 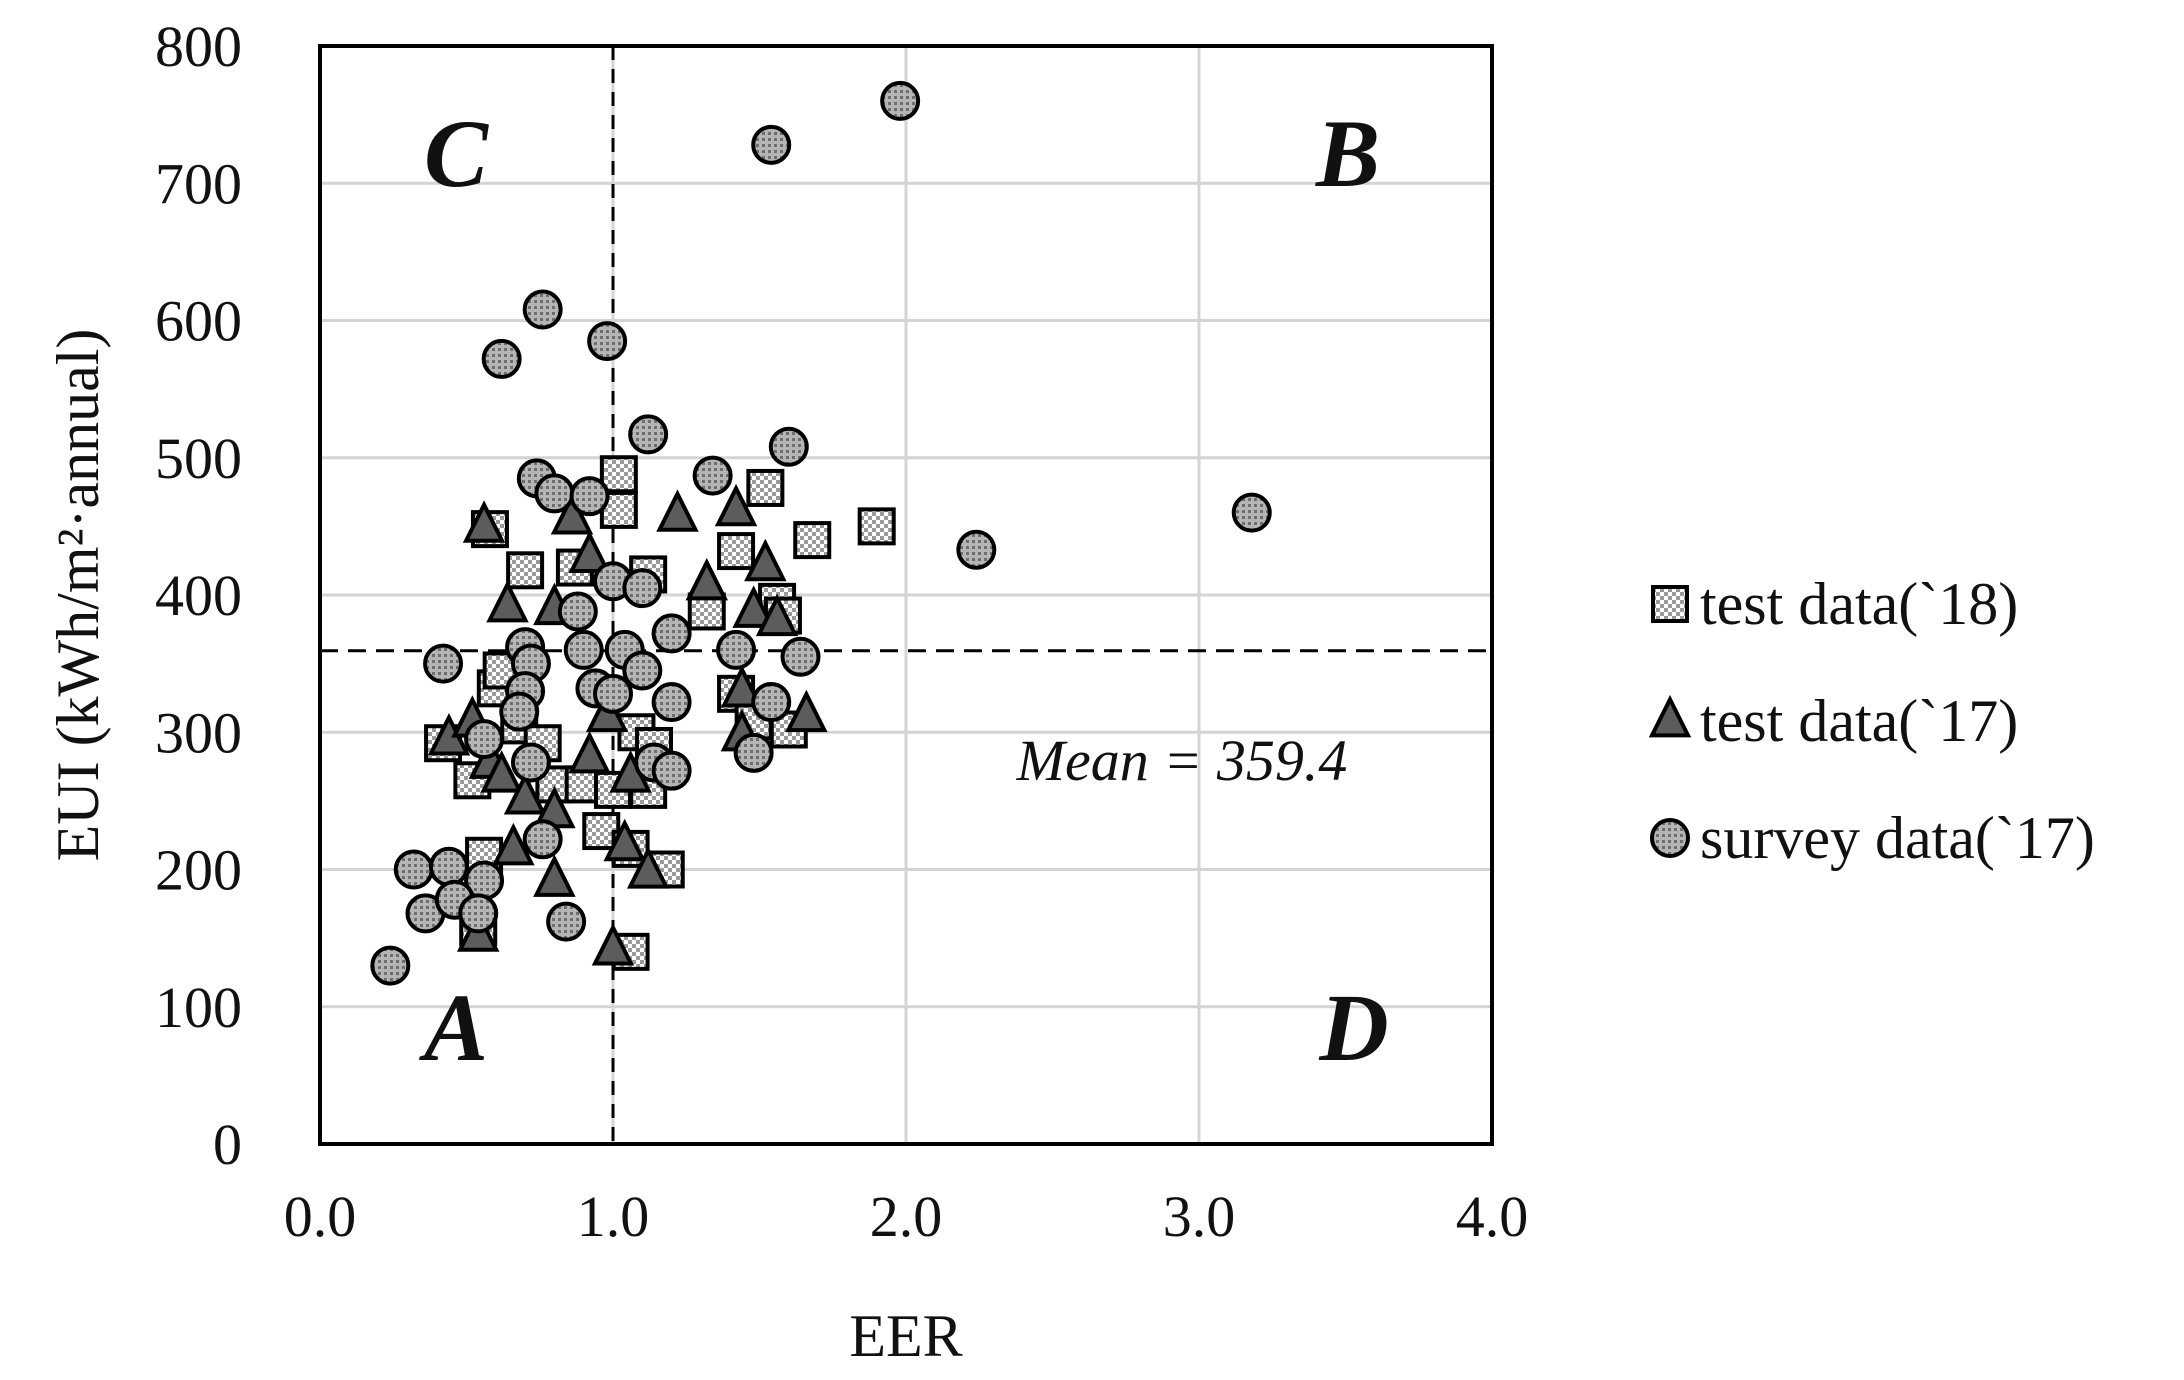 I want to click on y-tick-label: 700, so click(x=198, y=183).